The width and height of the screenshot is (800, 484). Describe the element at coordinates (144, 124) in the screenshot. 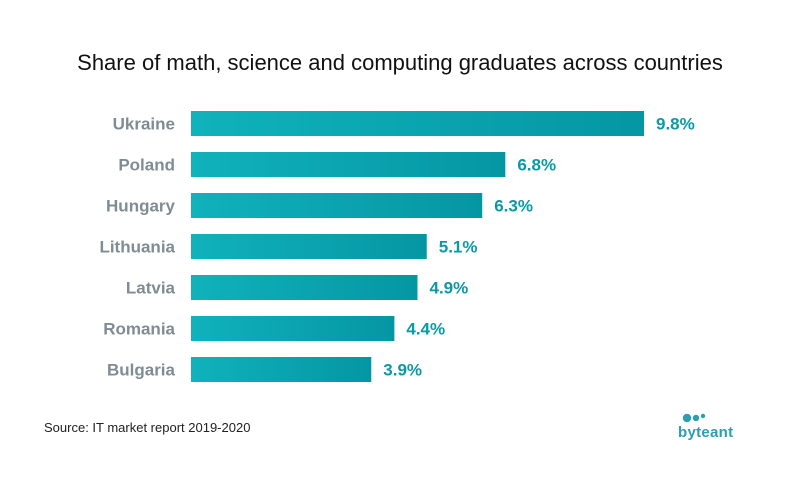

I see `category-label: Ukraine` at that location.